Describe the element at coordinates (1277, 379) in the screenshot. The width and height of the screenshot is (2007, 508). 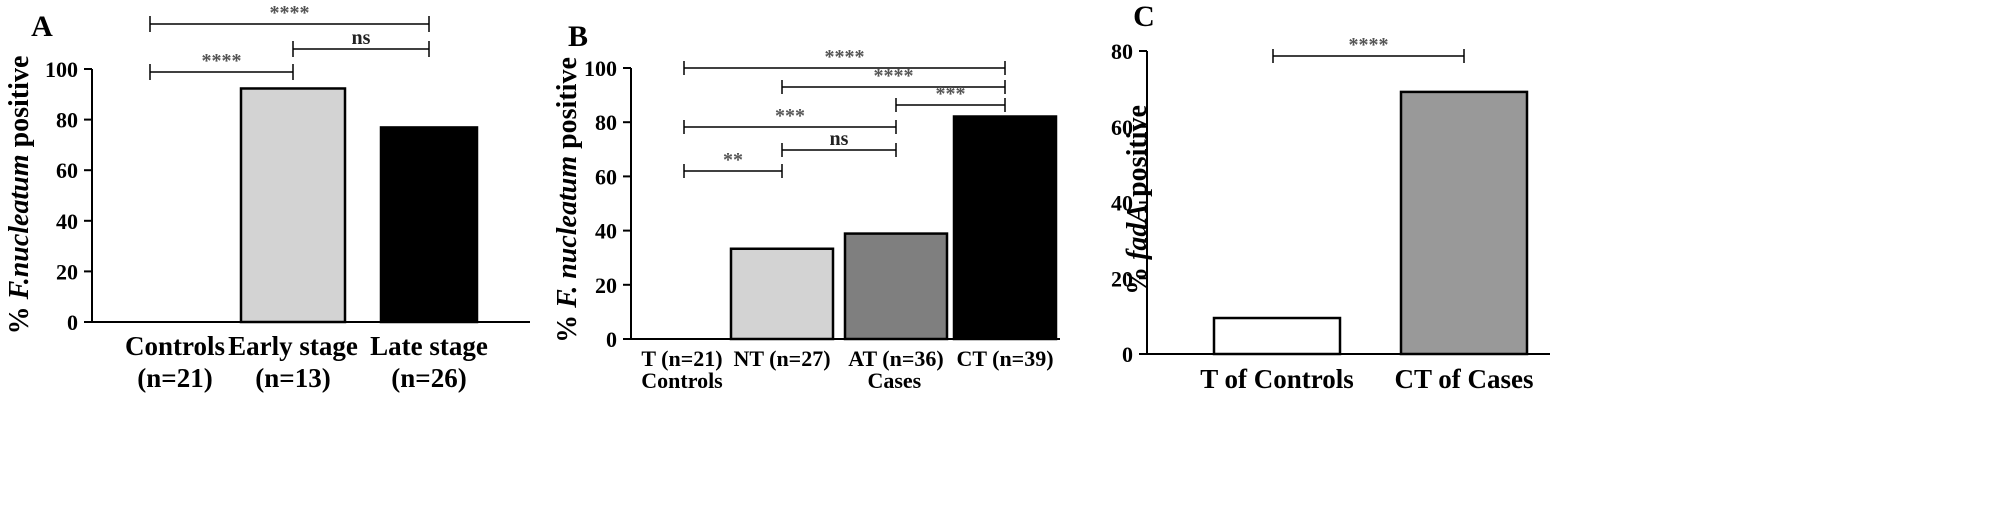
I see `category-label: T of Controls` at that location.